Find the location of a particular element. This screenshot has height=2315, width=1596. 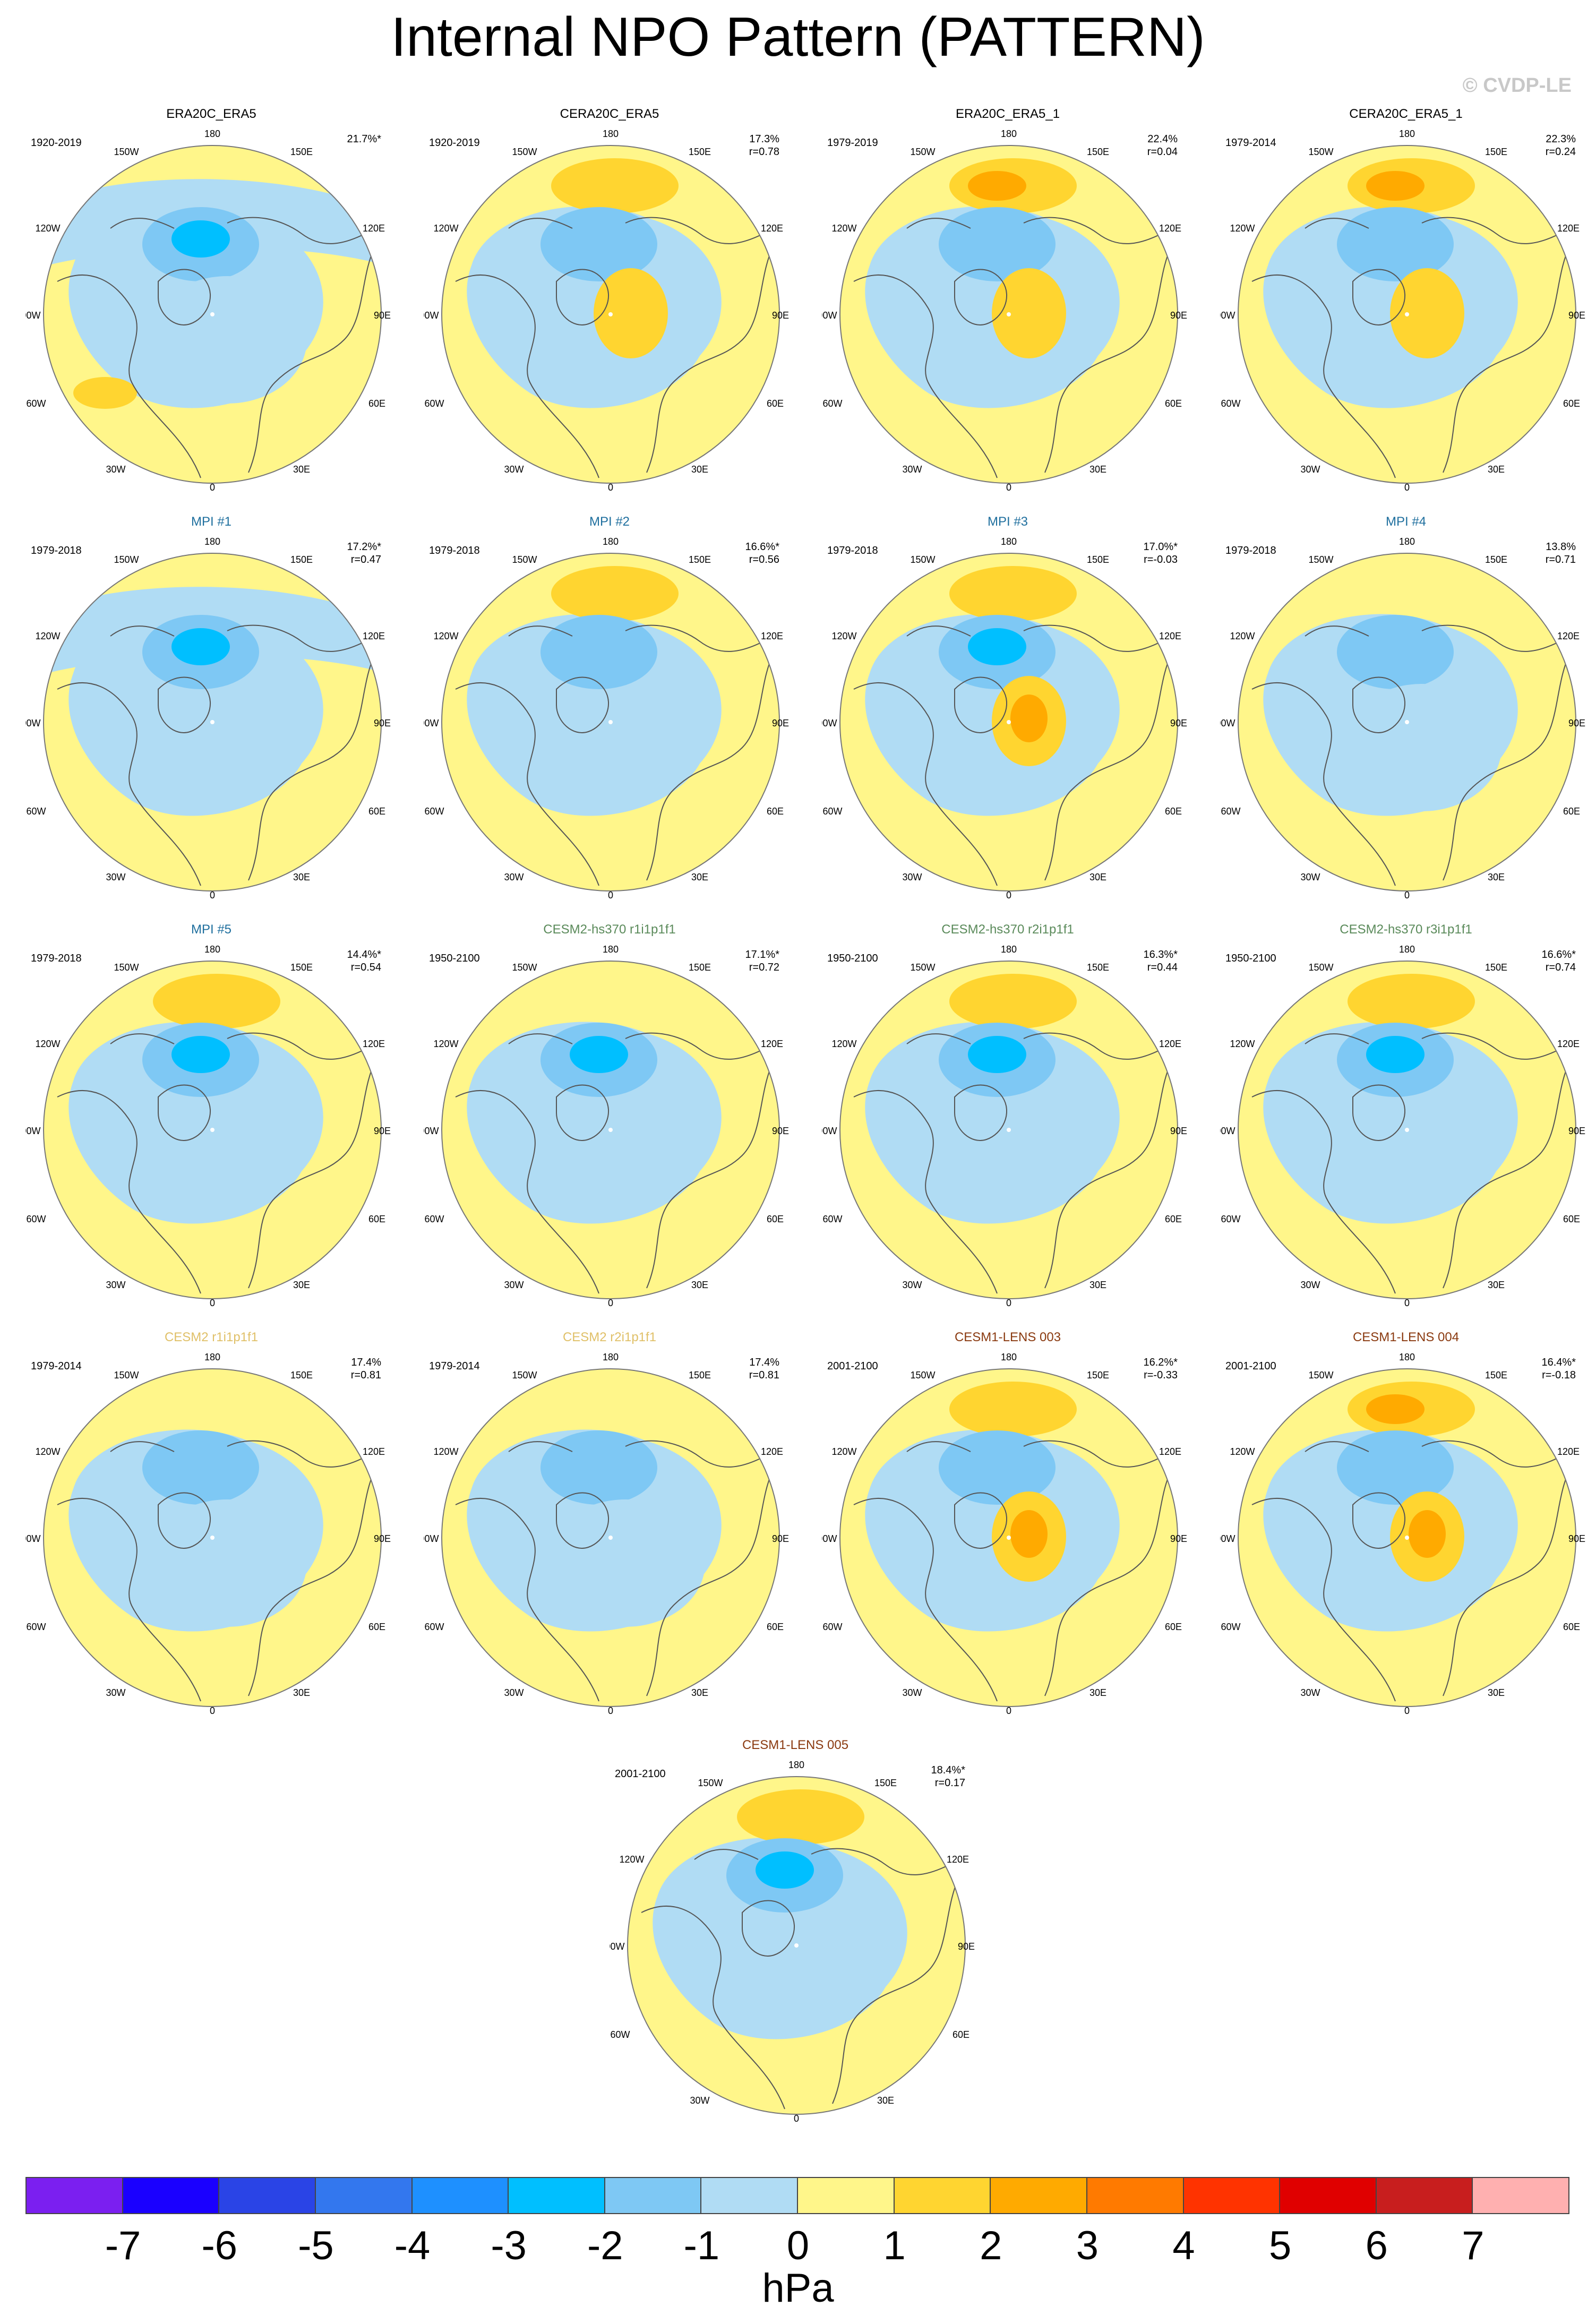

atlantic-high-anomaly is located at coordinates (105, 393).